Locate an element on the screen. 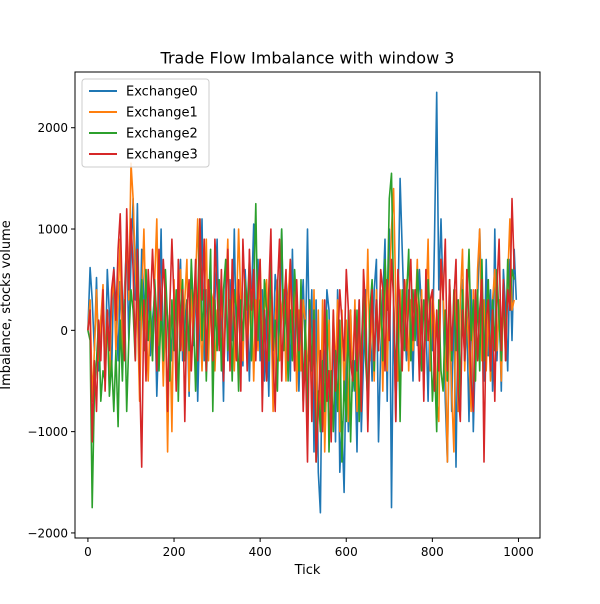 This screenshot has height=604, width=600. x-tick-label: 0 is located at coordinates (88, 552).